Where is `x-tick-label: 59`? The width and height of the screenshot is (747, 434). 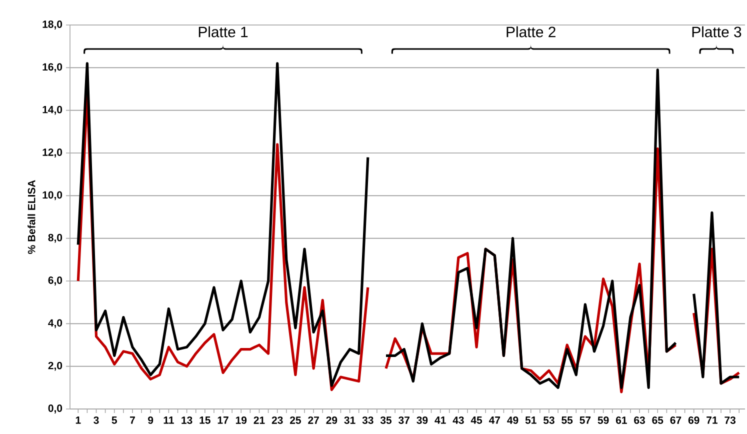 x-tick-label: 59 is located at coordinates (603, 420).